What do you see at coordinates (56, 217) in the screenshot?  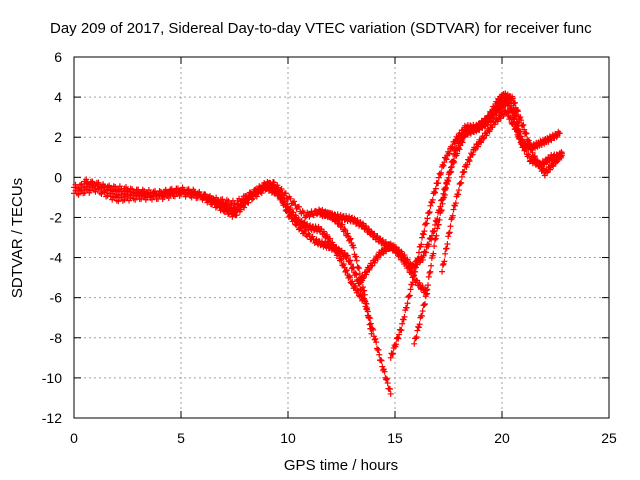 I see `y-tick-label: -2` at bounding box center [56, 217].